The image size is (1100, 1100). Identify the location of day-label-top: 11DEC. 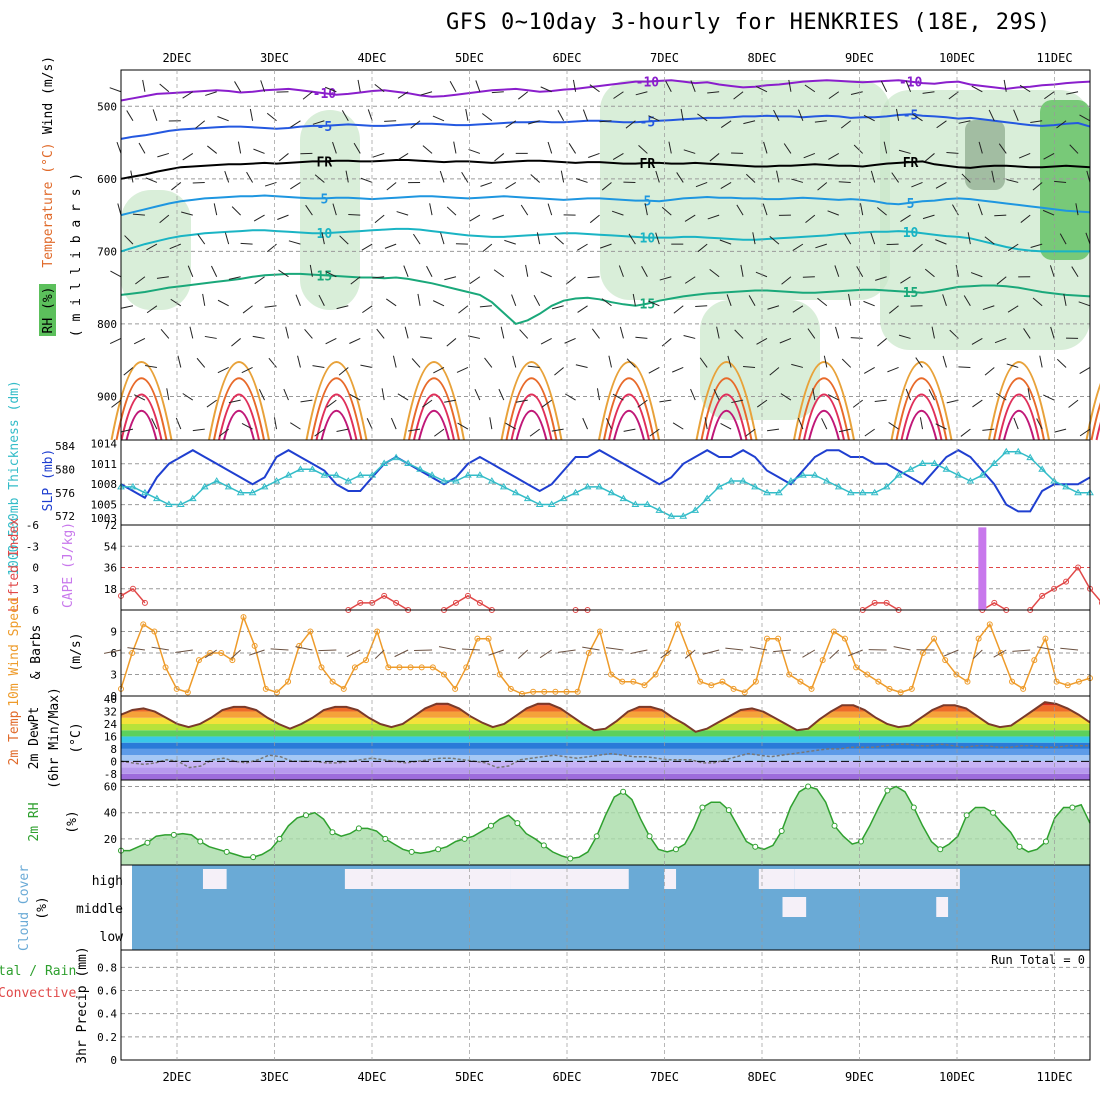
(1054, 58).